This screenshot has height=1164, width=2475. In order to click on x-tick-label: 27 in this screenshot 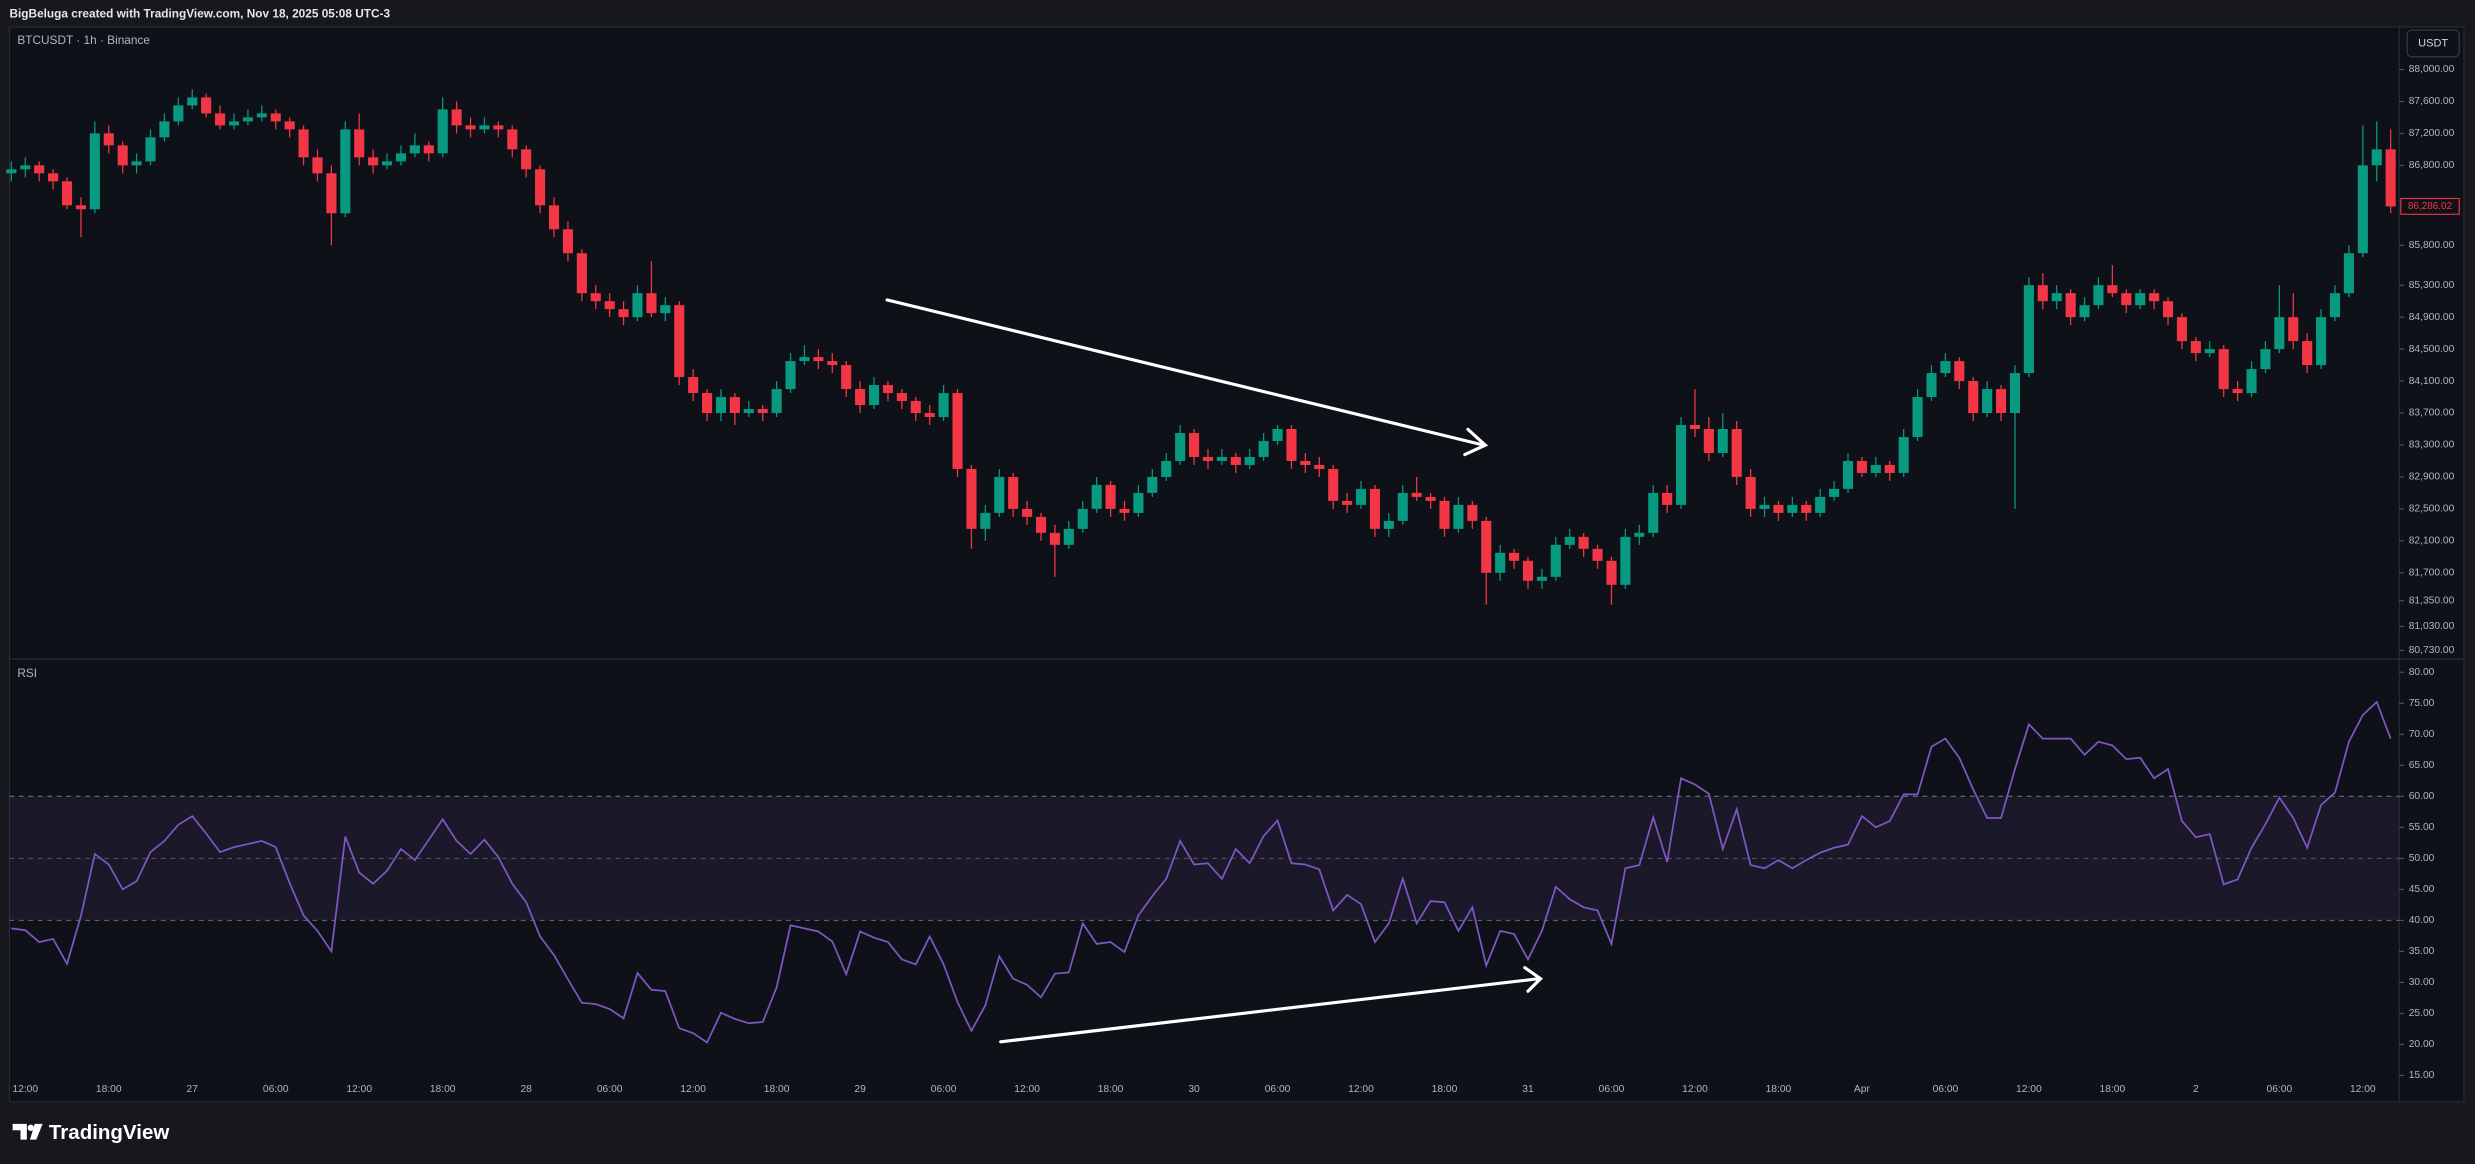, I will do `click(193, 1089)`.